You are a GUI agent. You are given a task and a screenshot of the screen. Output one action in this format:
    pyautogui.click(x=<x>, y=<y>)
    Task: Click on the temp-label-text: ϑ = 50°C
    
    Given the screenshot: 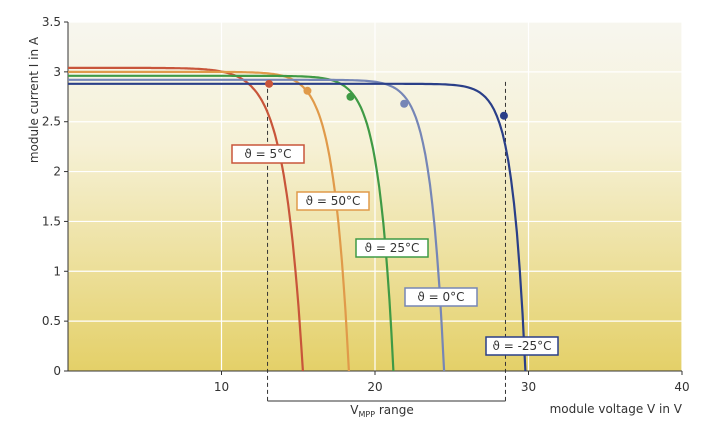 What is the action you would take?
    pyautogui.click(x=333, y=201)
    